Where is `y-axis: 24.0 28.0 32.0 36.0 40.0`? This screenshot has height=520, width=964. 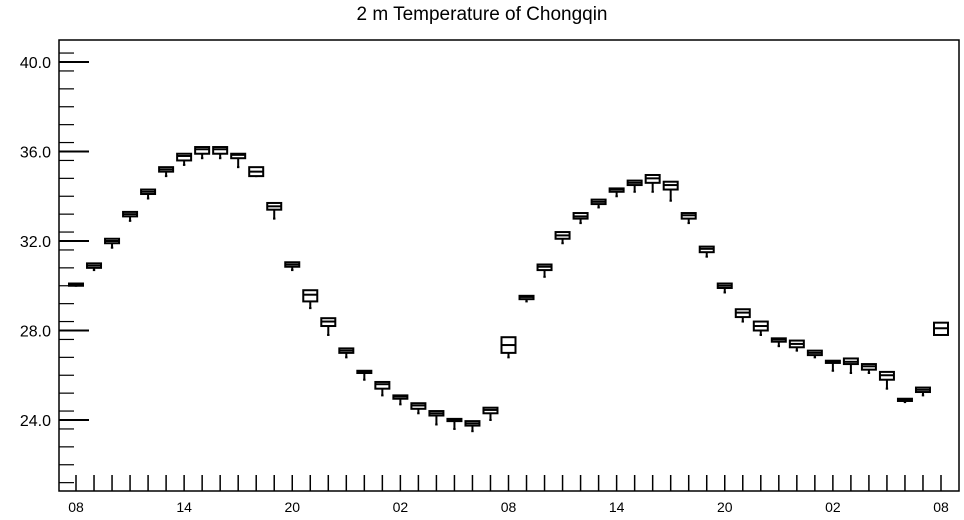 y-axis: 24.0 28.0 32.0 36.0 40.0 is located at coordinates (54, 268).